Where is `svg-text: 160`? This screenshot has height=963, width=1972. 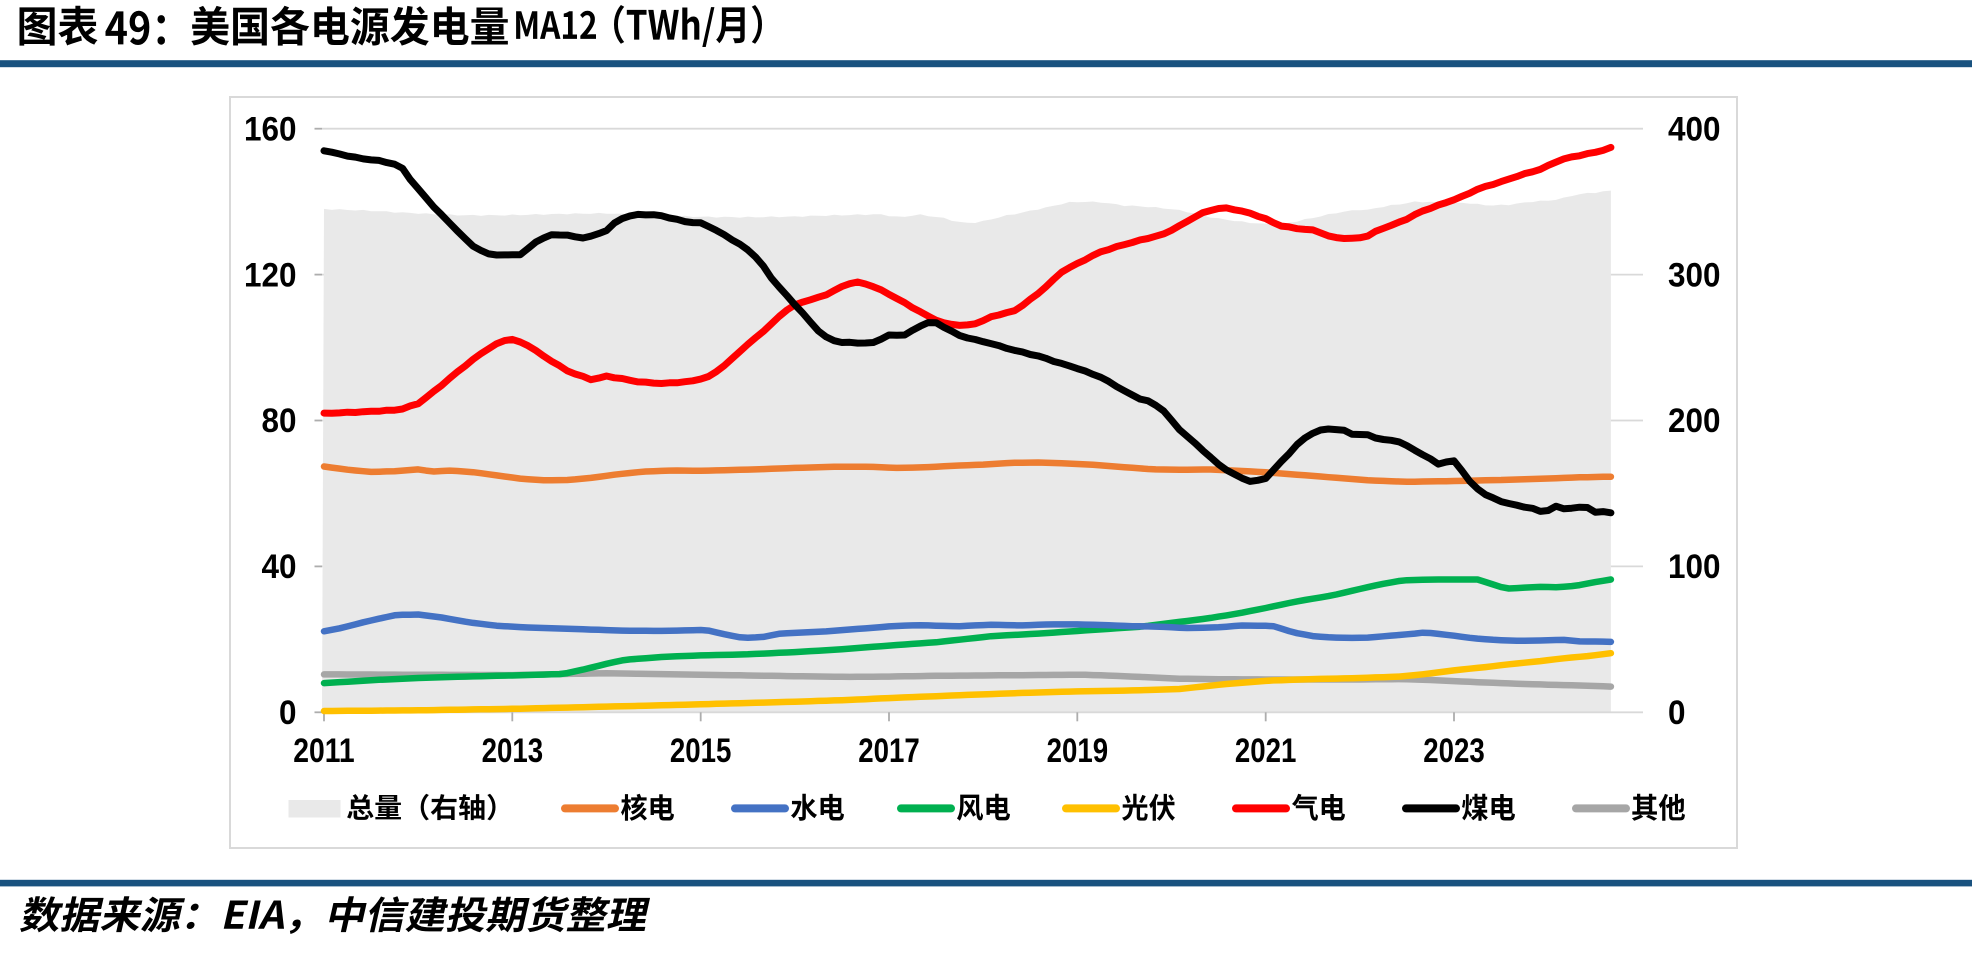 svg-text: 160 is located at coordinates (270, 129).